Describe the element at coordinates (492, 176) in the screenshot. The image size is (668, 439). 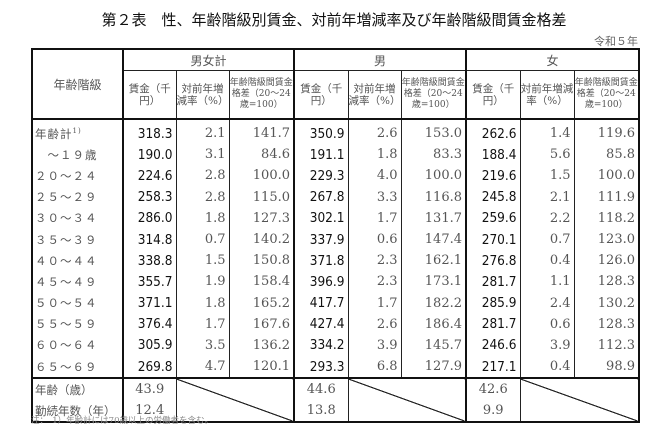
I see `wage-cell: 219.6` at that location.